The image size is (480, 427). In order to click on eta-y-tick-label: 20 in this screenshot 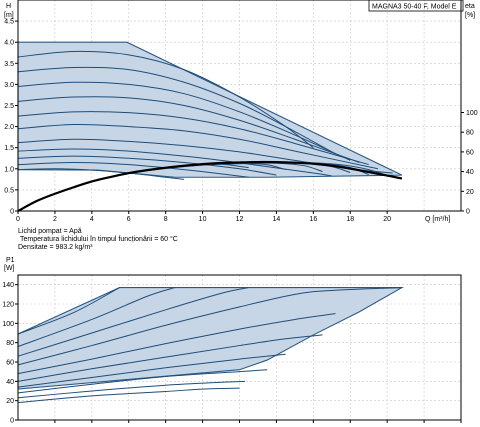, I will do `click(470, 192)`.